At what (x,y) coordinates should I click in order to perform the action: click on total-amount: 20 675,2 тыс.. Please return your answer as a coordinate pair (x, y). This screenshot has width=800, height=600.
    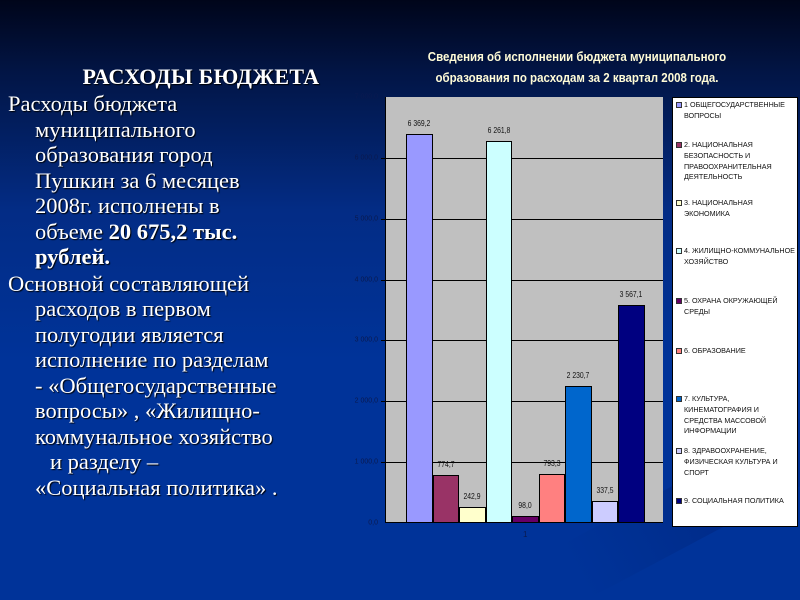
    Looking at the image, I should click on (173, 231).